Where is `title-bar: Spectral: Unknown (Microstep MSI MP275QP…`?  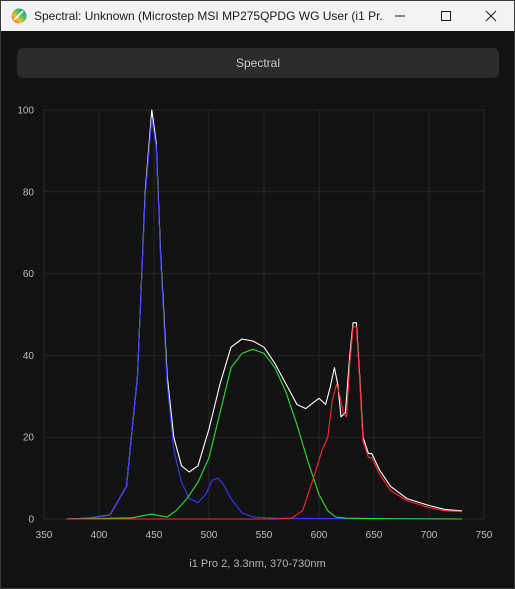
title-bar: Spectral: Unknown (Microstep MSI MP275QP… is located at coordinates (257, 16).